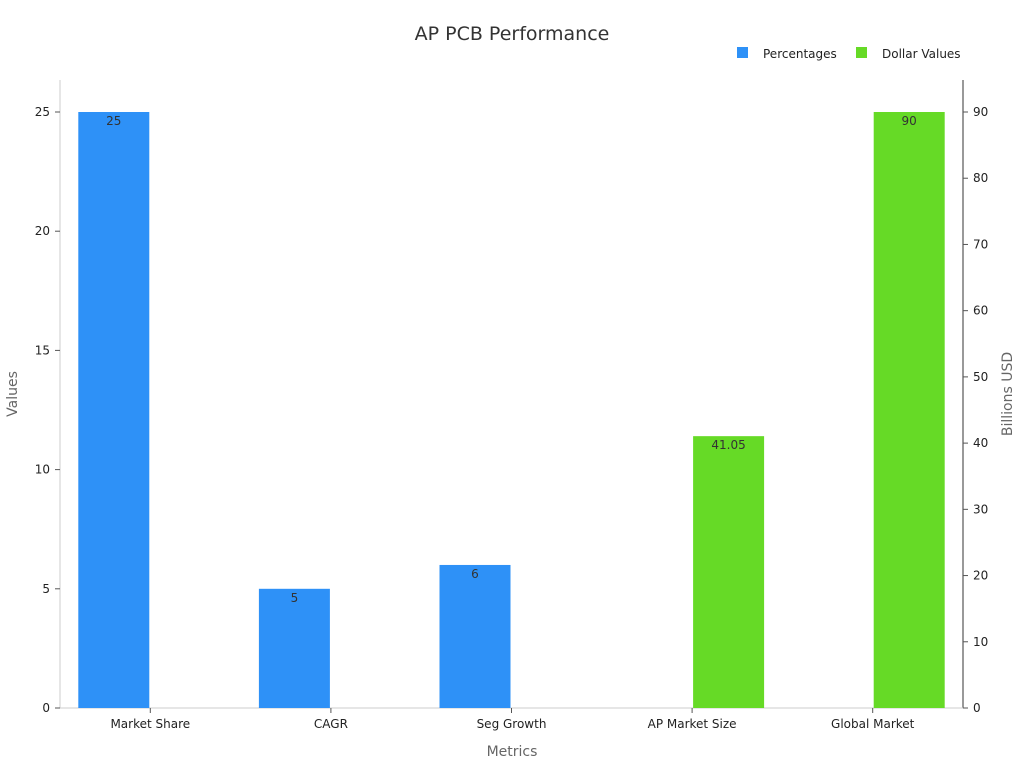 The image size is (1024, 768). Describe the element at coordinates (975, 410) in the screenshot. I see `y2-axis: 0 10 20 30 40 50 60 70 80 90` at that location.